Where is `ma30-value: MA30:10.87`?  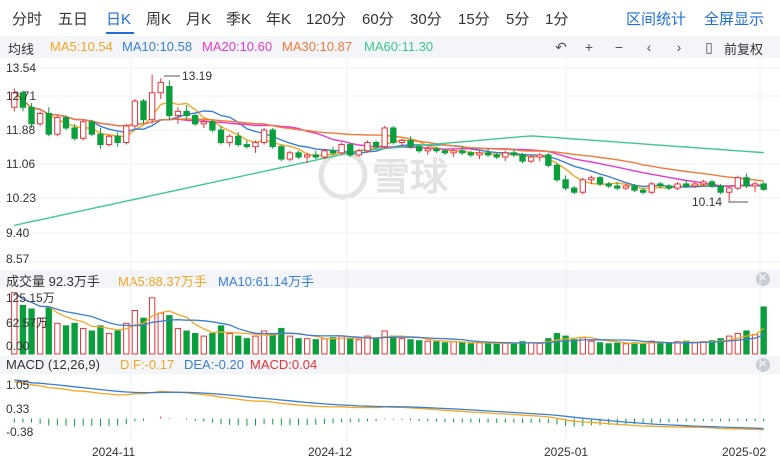
ma30-value: MA30:10.87 is located at coordinates (317, 46).